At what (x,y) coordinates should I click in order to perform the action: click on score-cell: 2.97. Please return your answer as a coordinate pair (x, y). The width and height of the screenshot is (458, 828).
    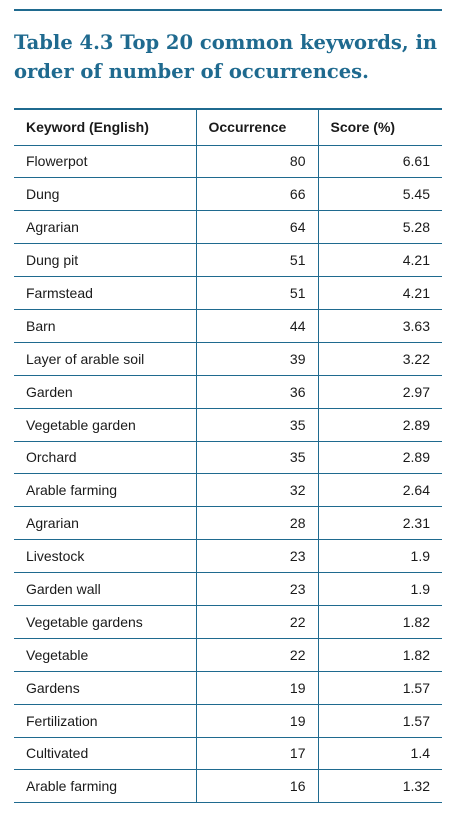
    Looking at the image, I should click on (379, 392).